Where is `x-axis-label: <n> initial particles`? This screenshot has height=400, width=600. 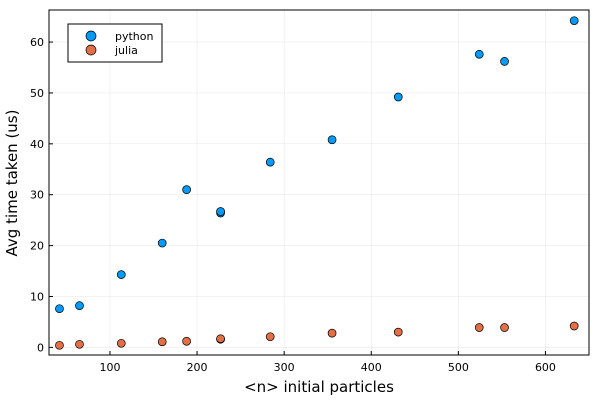
x-axis-label: <n> initial particles is located at coordinates (319, 387).